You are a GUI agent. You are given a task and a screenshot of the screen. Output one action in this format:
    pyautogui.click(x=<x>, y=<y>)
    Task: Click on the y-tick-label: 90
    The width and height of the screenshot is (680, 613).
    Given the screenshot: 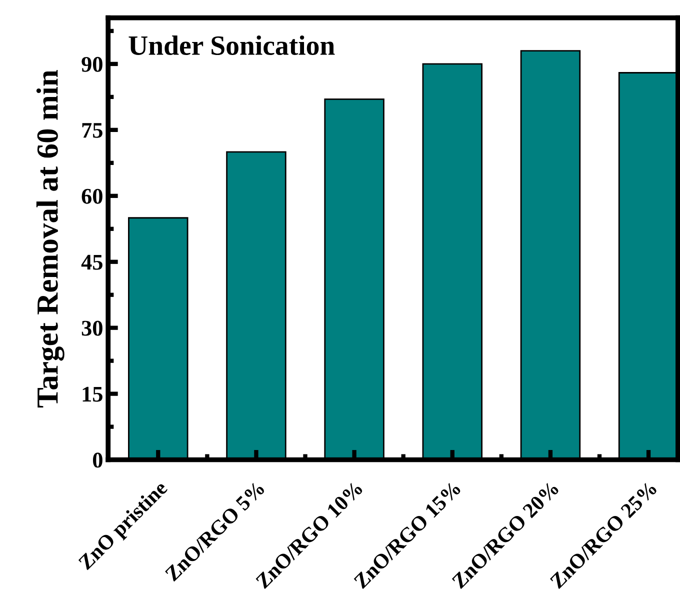 What is the action you would take?
    pyautogui.click(x=92, y=64)
    